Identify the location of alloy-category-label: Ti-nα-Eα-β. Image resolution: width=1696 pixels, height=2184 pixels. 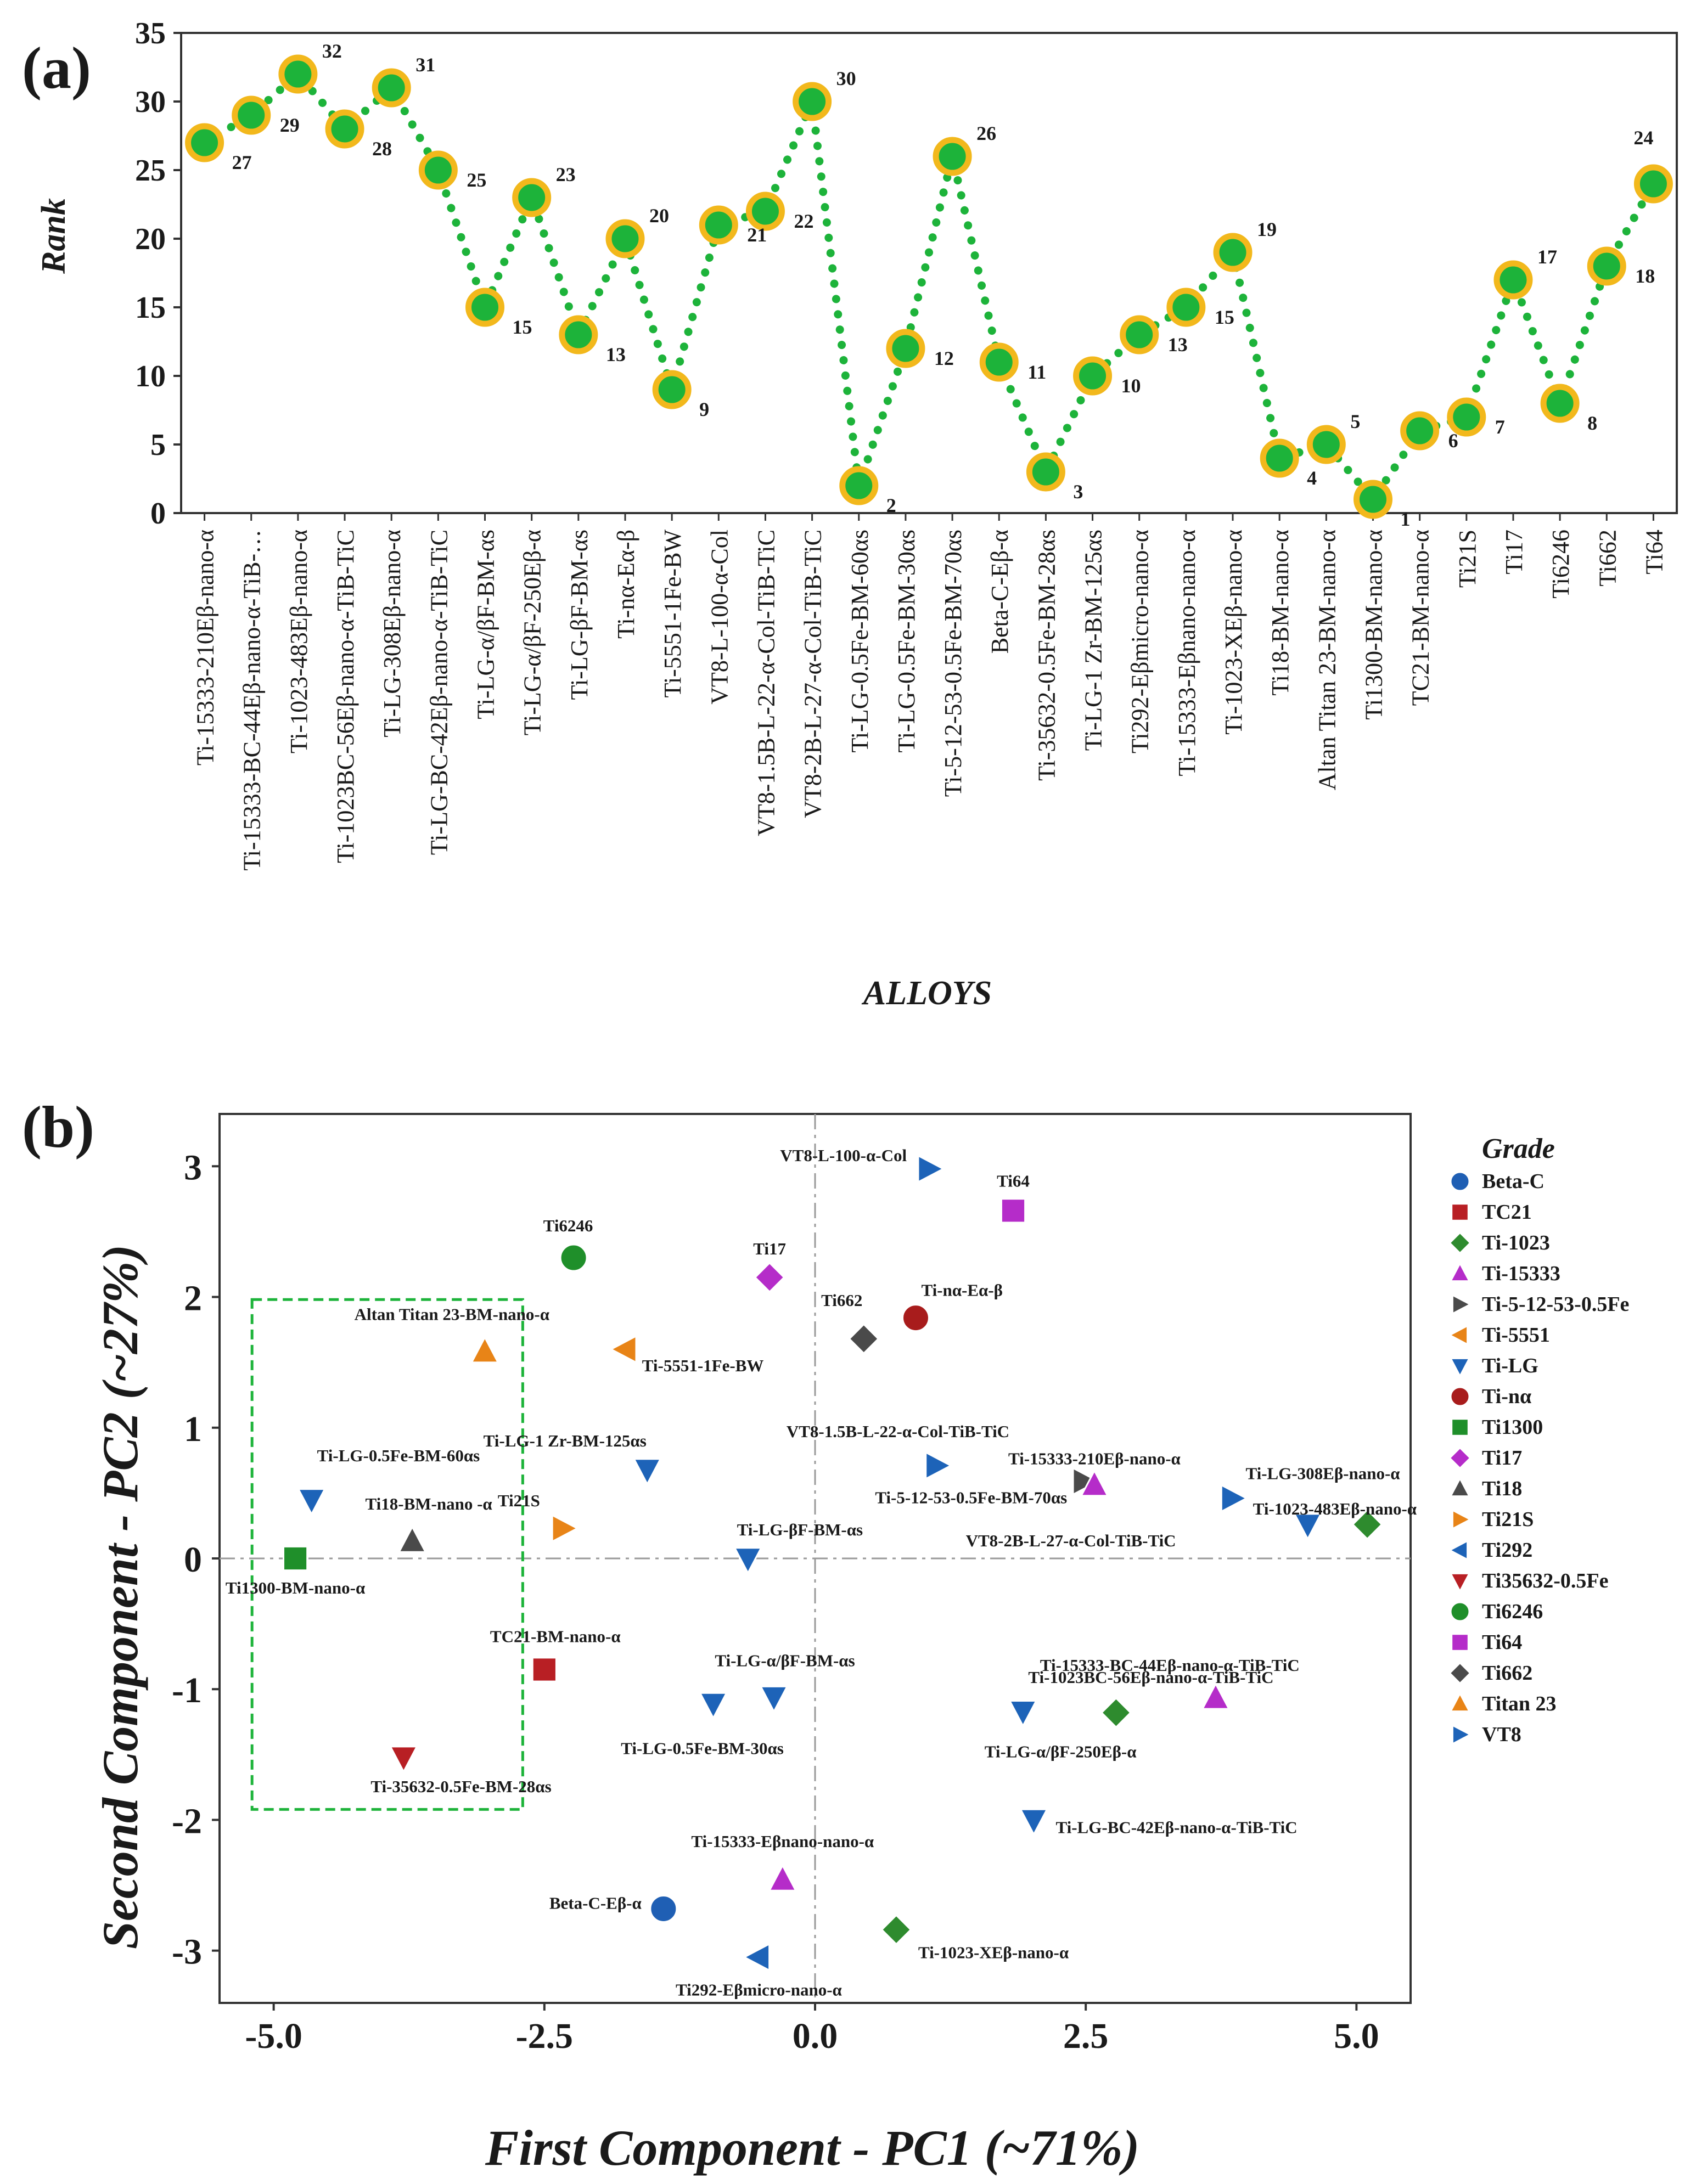
(626, 584).